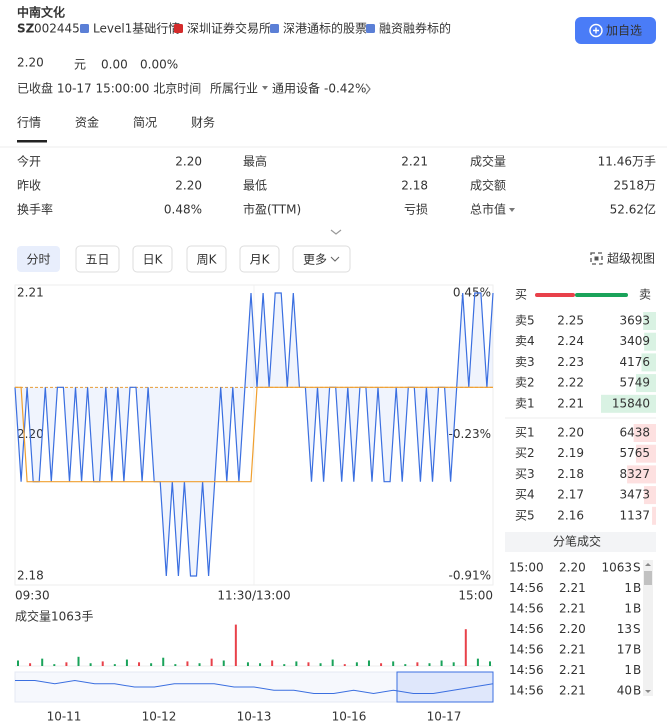 The image size is (667, 725). Describe the element at coordinates (634, 321) in the screenshot. I see `book-volume: 3693` at that location.